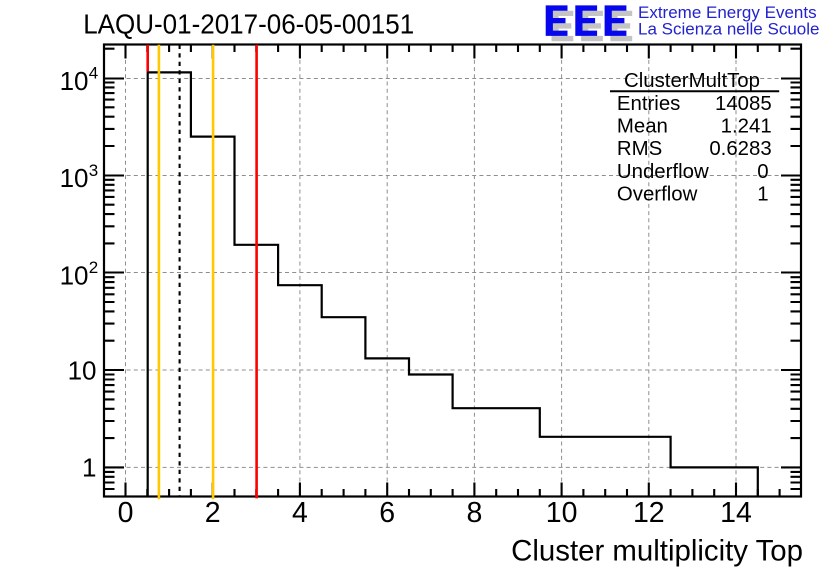 Image resolution: width=836 pixels, height=572 pixels. I want to click on svg-text: 1.241, so click(746, 127).